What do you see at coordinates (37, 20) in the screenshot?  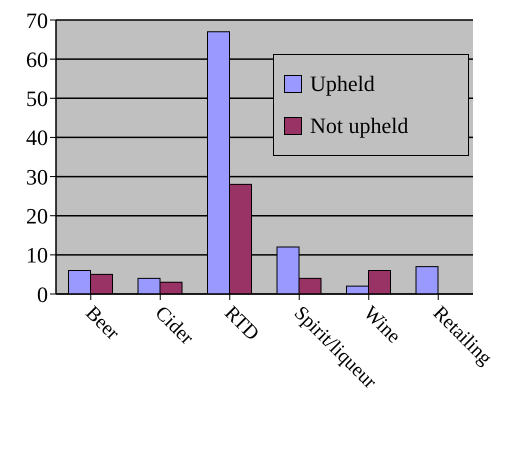 I see `y-tick-label: 70` at bounding box center [37, 20].